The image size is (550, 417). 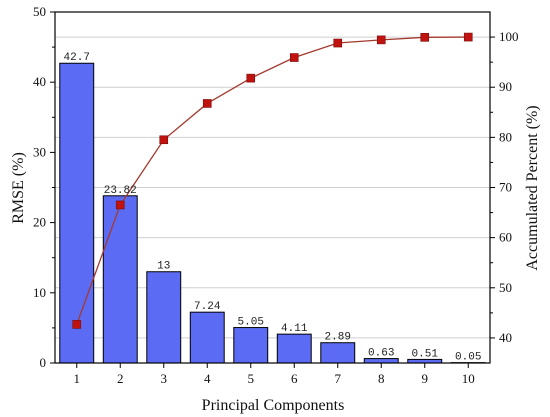 What do you see at coordinates (381, 378) in the screenshot?
I see `x-tick-label: 8` at bounding box center [381, 378].